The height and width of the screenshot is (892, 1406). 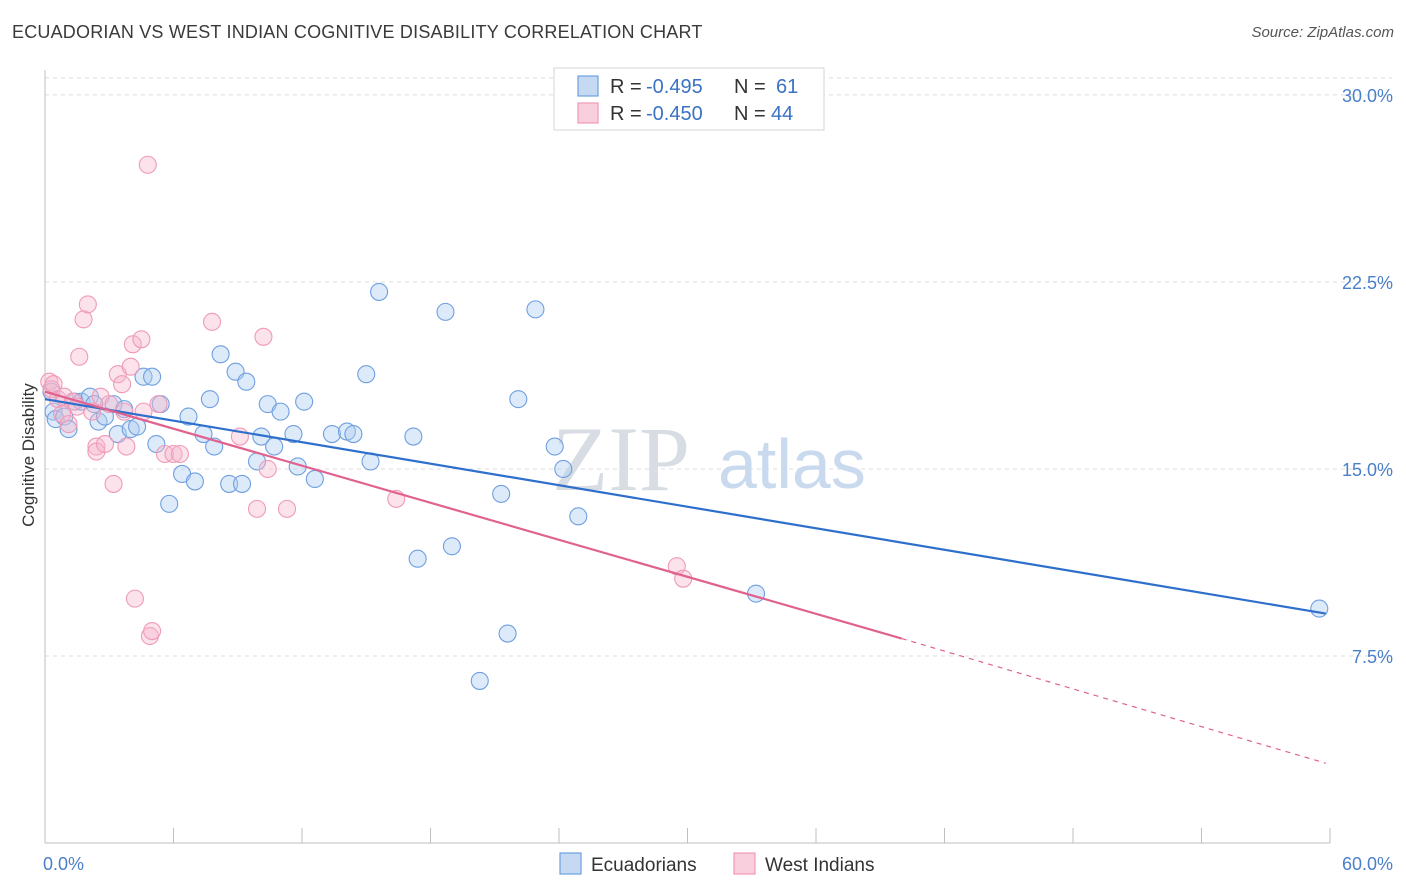 I want to click on watermark: ZIP atlas, so click(x=709, y=459).